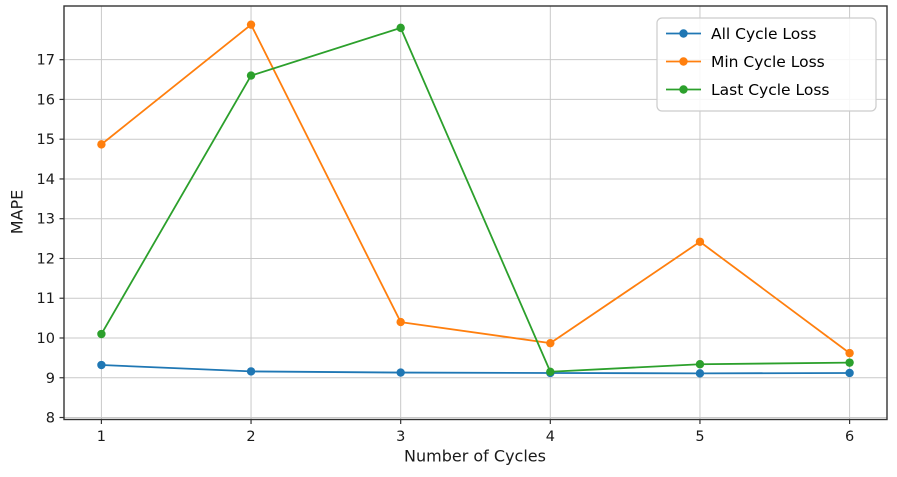 The height and width of the screenshot is (477, 897). What do you see at coordinates (46, 100) in the screenshot?
I see `y-tick-label: 16` at bounding box center [46, 100].